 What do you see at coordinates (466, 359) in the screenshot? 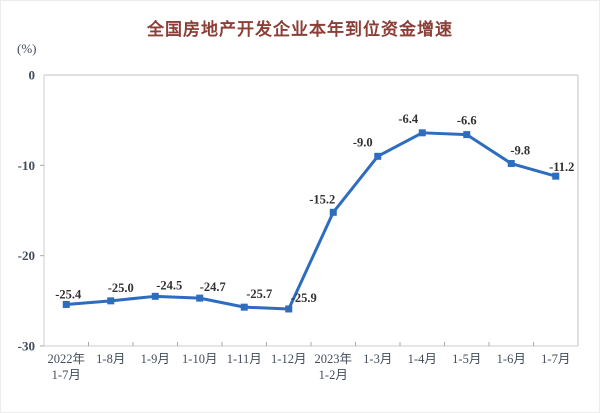
I see `x-axis-tick-label: 1-5月` at bounding box center [466, 359].